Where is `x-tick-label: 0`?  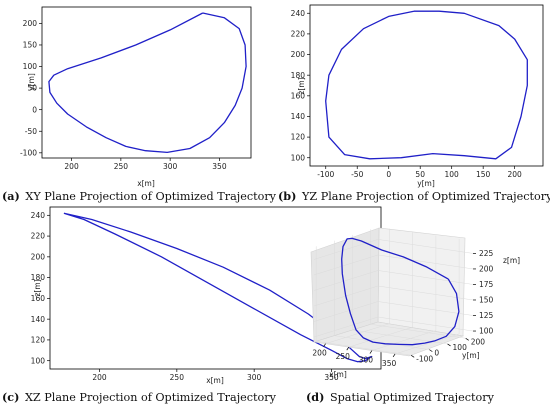
x-tick-label: 0 is located at coordinates (388, 174).